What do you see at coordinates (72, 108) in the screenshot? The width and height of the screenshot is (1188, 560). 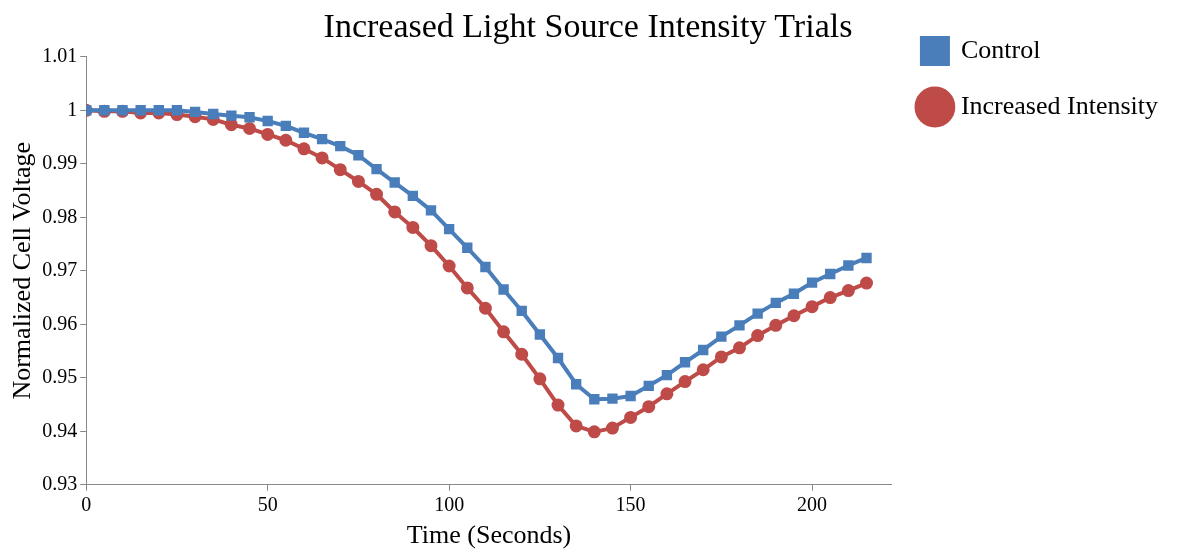 I see `y-tick-label: 1` at bounding box center [72, 108].